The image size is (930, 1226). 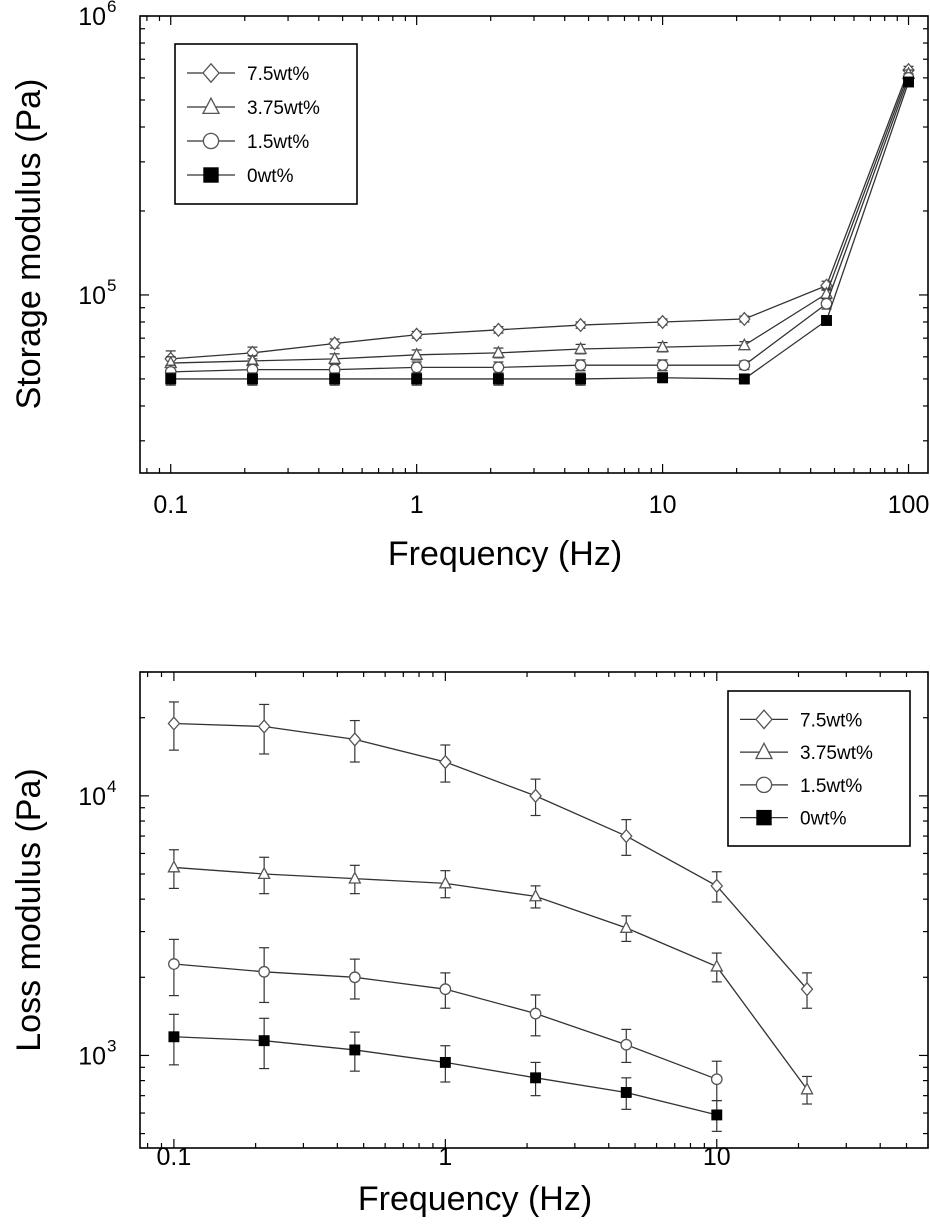 I want to click on series-circle, so click(x=445, y=1020).